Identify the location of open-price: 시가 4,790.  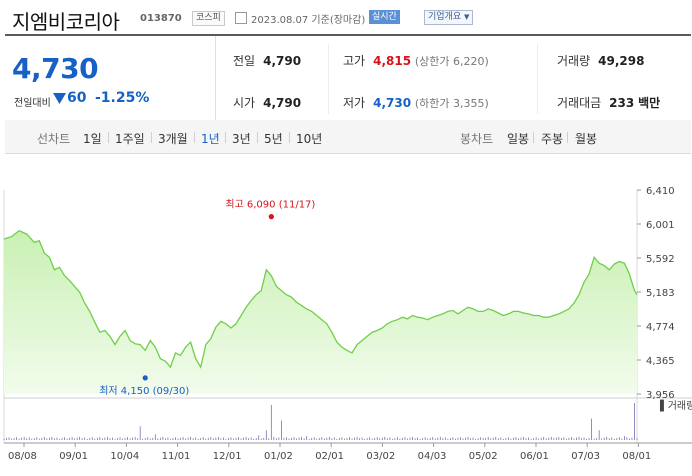
(267, 102).